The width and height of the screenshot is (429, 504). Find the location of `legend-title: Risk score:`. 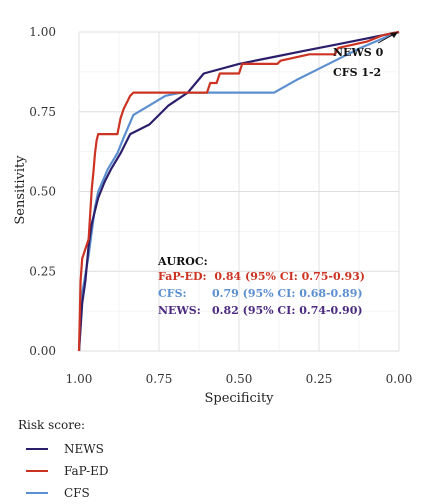

legend-title: Risk score: is located at coordinates (52, 425).